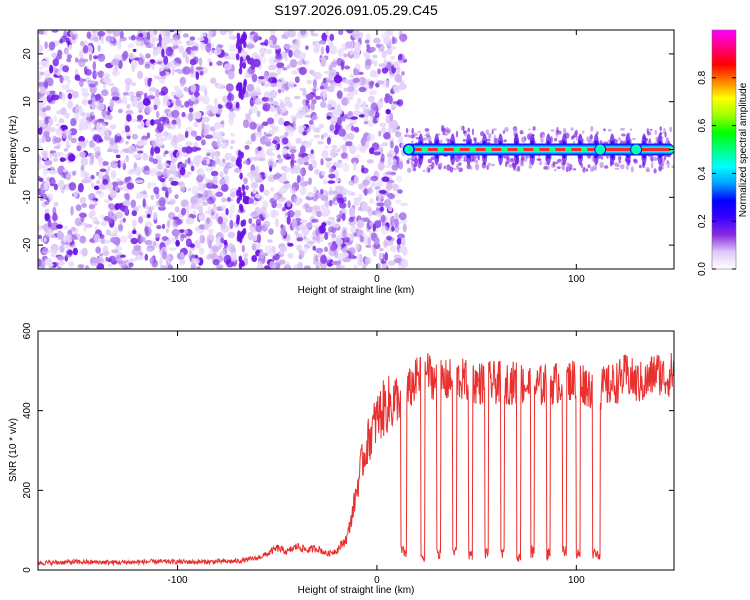  Describe the element at coordinates (716, 173) in the screenshot. I see `colorbar-ticks: 0.0 0.2 0.4 0.6 0.8` at that location.